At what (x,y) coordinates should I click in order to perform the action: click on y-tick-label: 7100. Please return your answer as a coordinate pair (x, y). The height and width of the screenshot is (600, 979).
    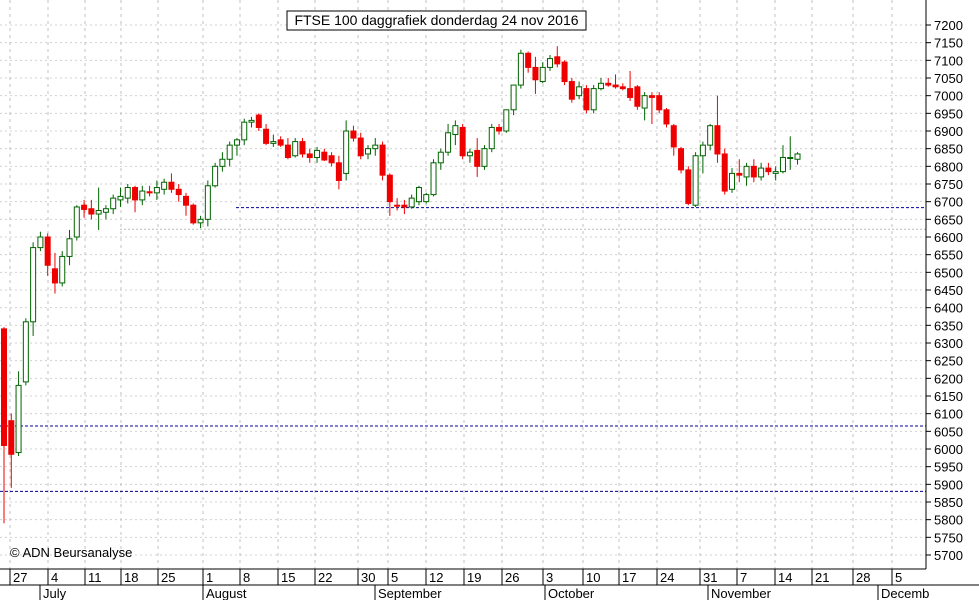
    Looking at the image, I should click on (948, 60).